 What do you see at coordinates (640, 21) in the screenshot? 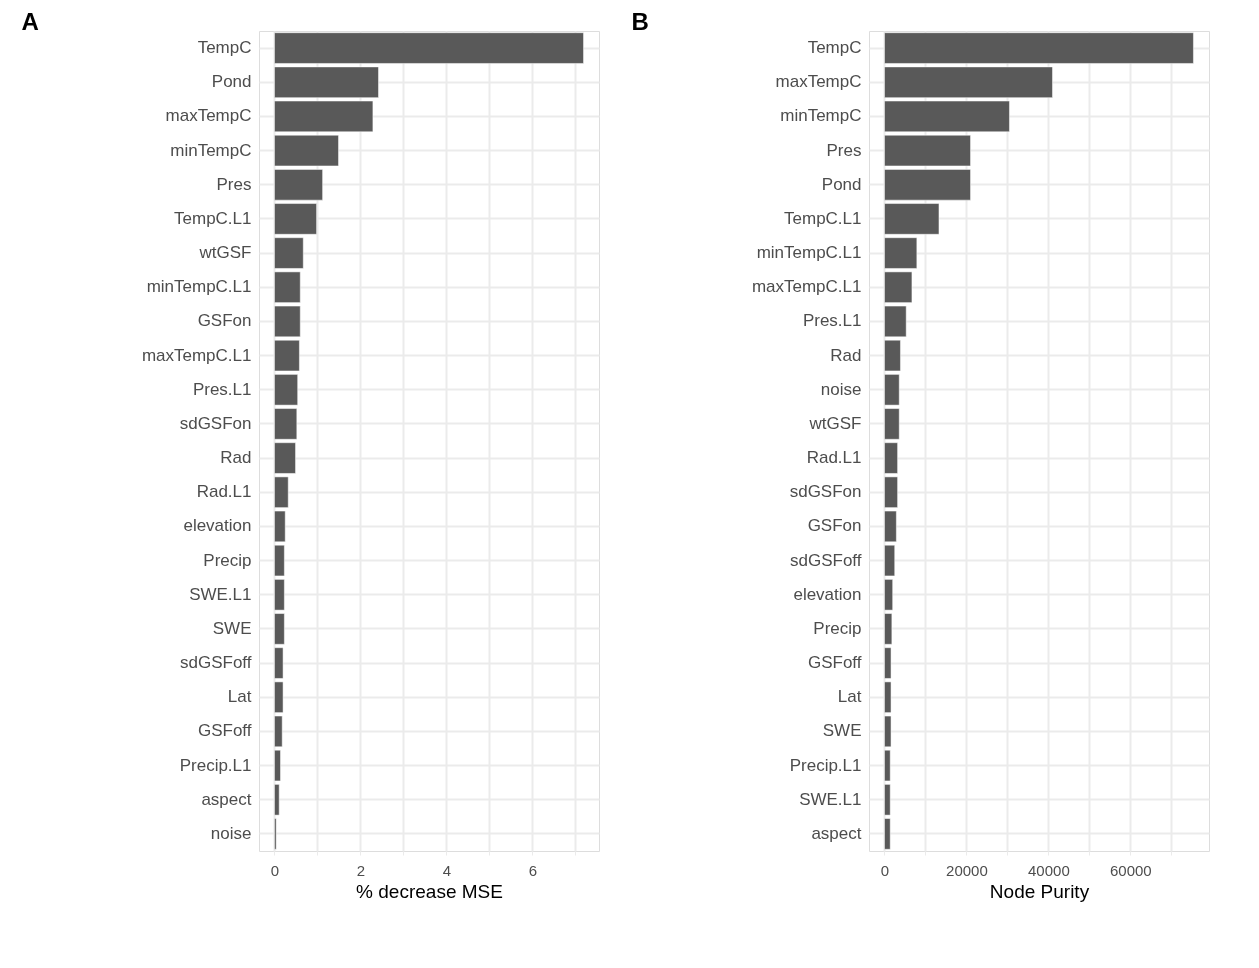
I see `text: B` at bounding box center [640, 21].